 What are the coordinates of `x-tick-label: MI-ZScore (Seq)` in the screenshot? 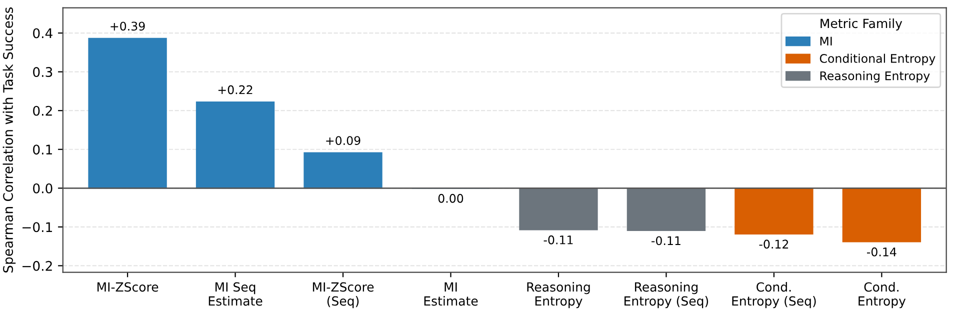 It's located at (343, 295).